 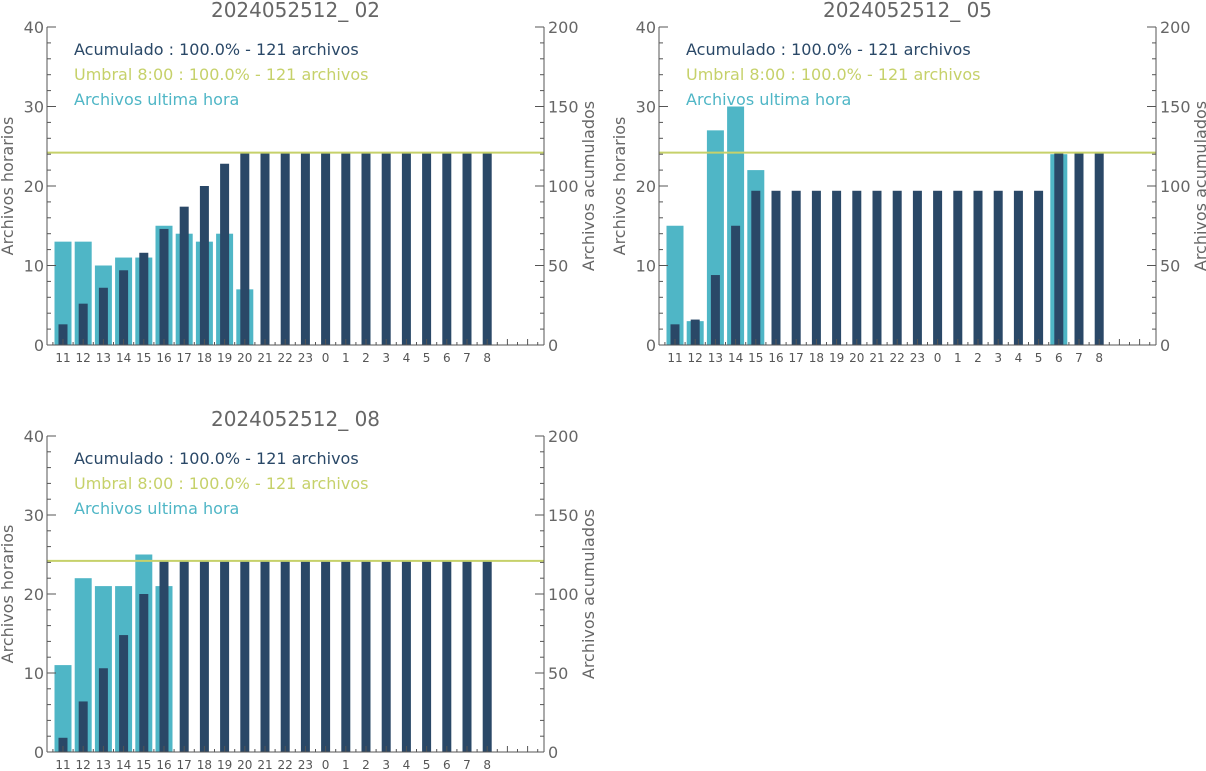 I want to click on y-left-tick-label: 10, so click(x=34, y=266).